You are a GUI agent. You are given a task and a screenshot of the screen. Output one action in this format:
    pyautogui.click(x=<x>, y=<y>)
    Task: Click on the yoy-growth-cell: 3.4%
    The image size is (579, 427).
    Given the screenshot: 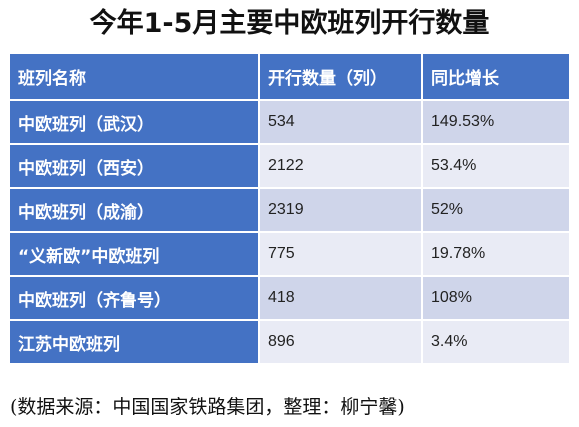 What is the action you would take?
    pyautogui.click(x=496, y=342)
    